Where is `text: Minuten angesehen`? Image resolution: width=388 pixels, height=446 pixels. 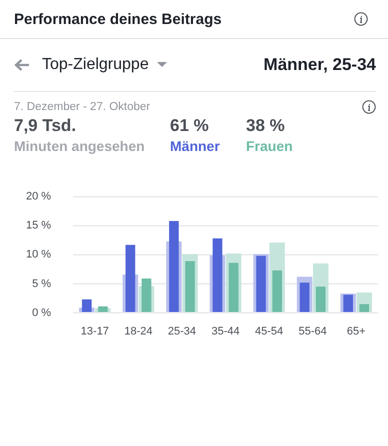 text: Minuten angesehen is located at coordinates (79, 146).